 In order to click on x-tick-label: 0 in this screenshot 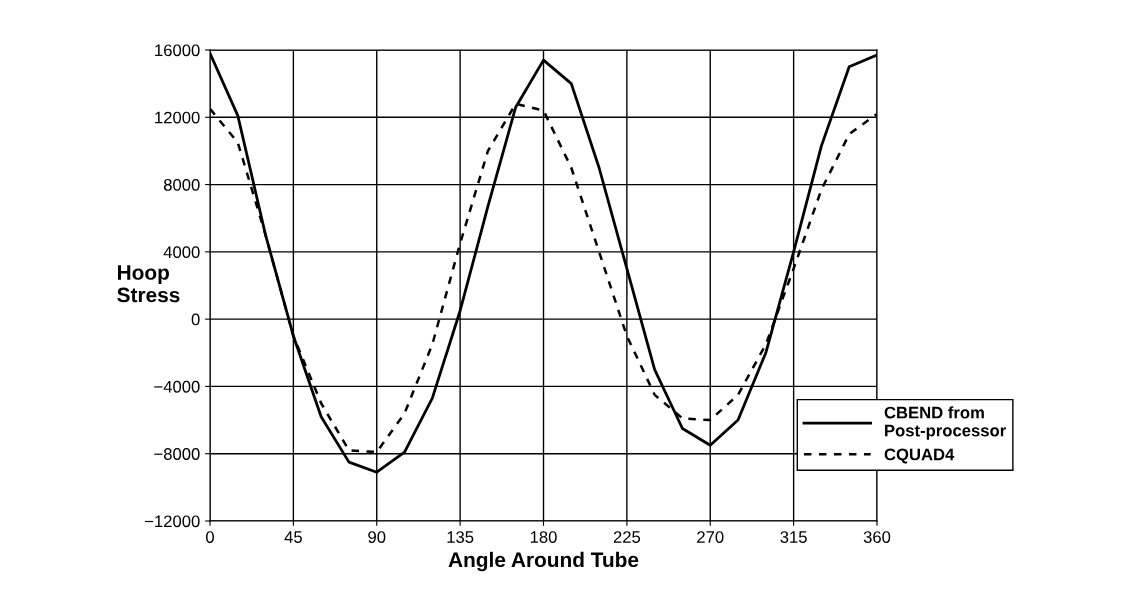, I will do `click(210, 537)`.